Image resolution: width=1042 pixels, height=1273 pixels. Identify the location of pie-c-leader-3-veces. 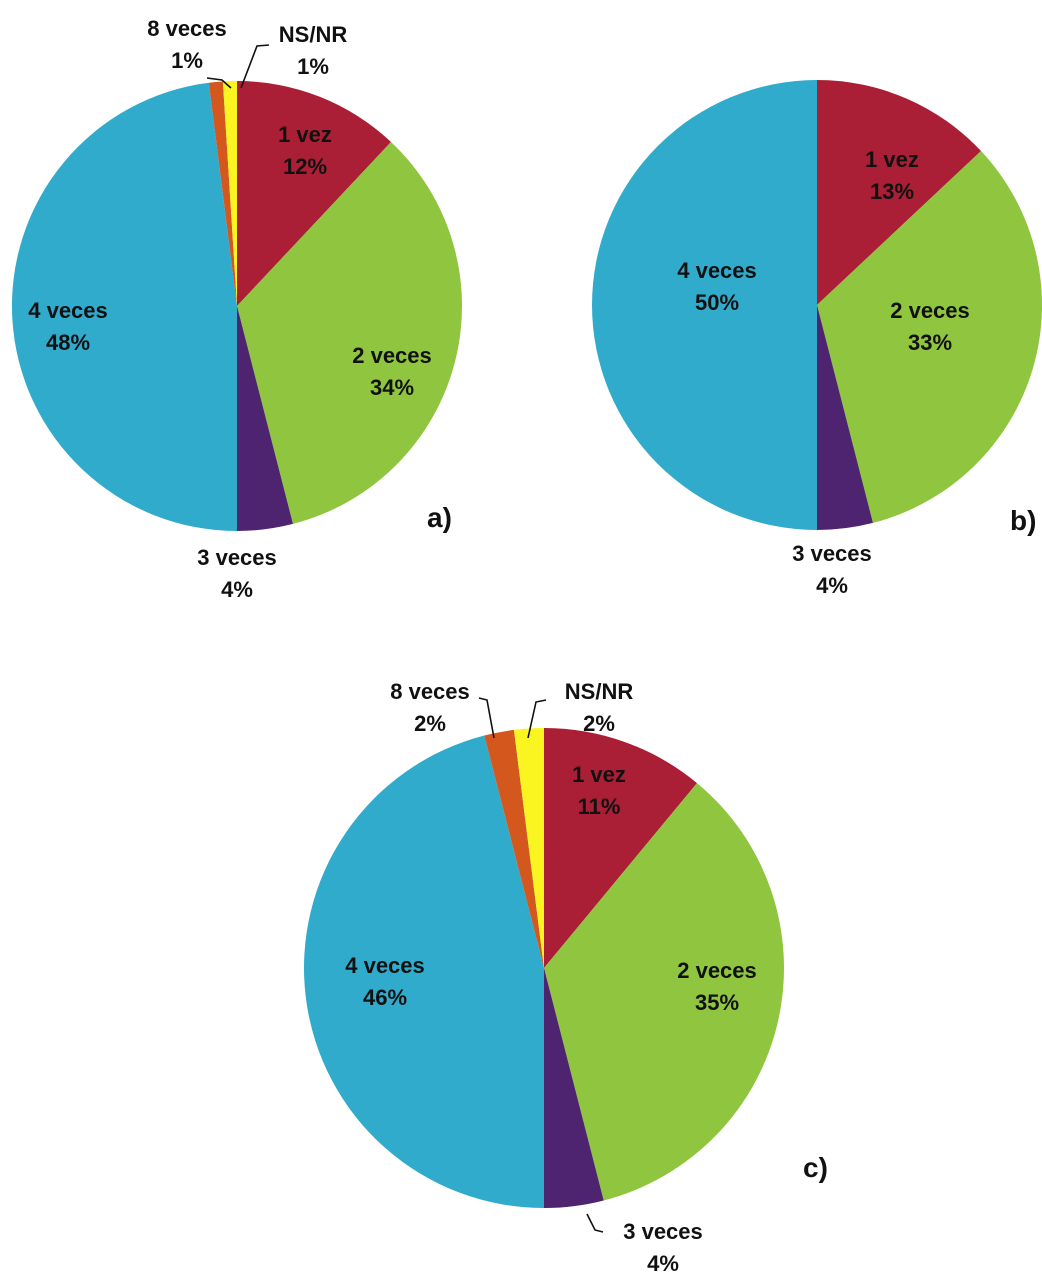
(595, 1223).